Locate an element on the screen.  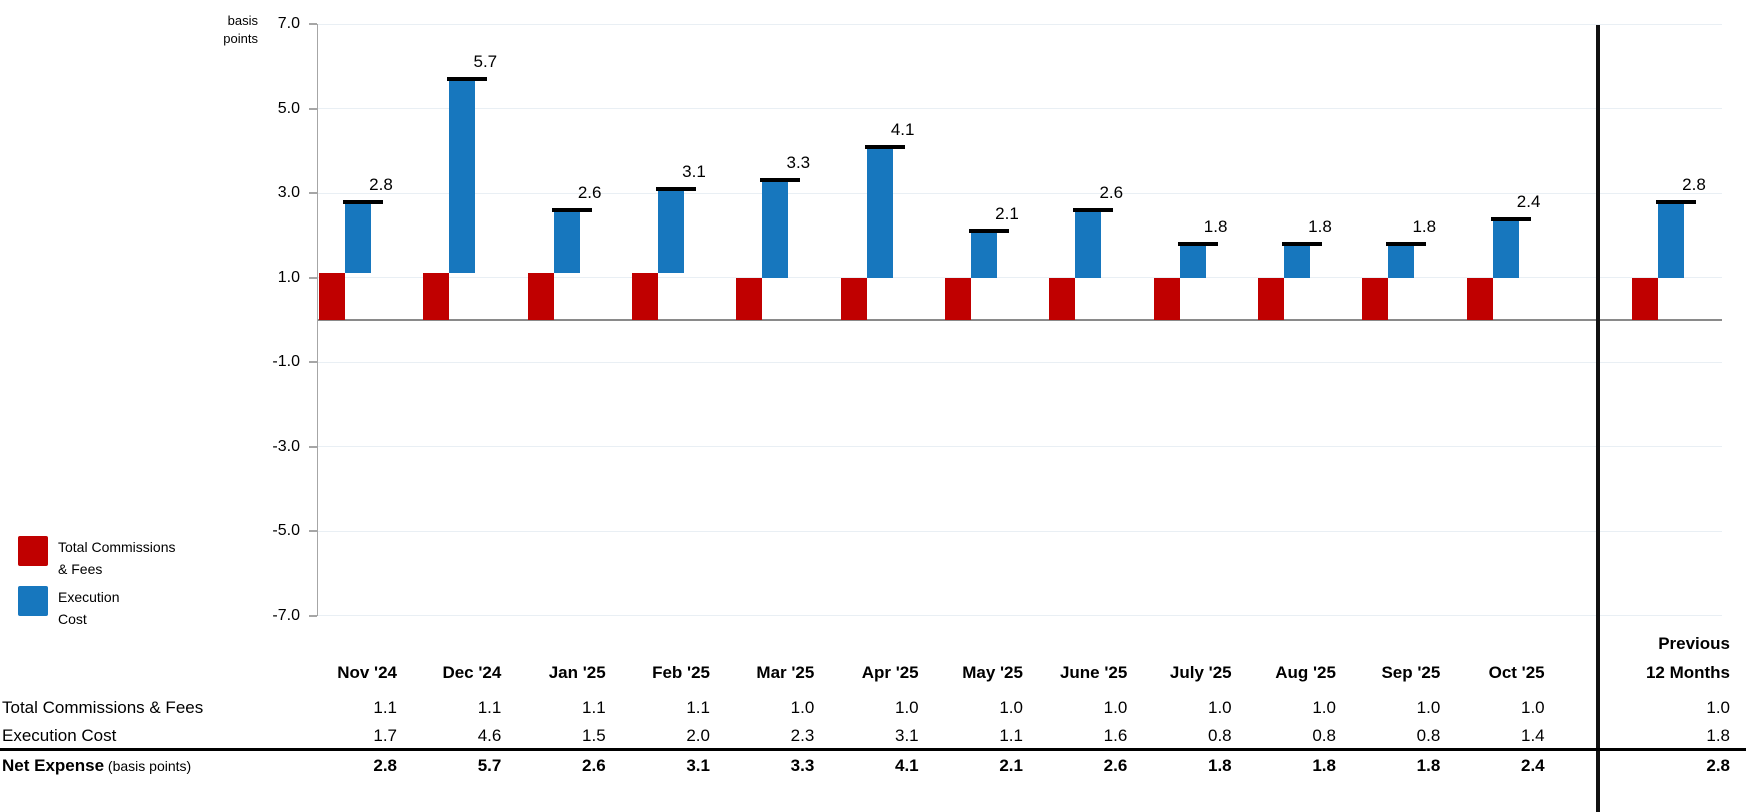
gridline-7.0 is located at coordinates (1019, 24).